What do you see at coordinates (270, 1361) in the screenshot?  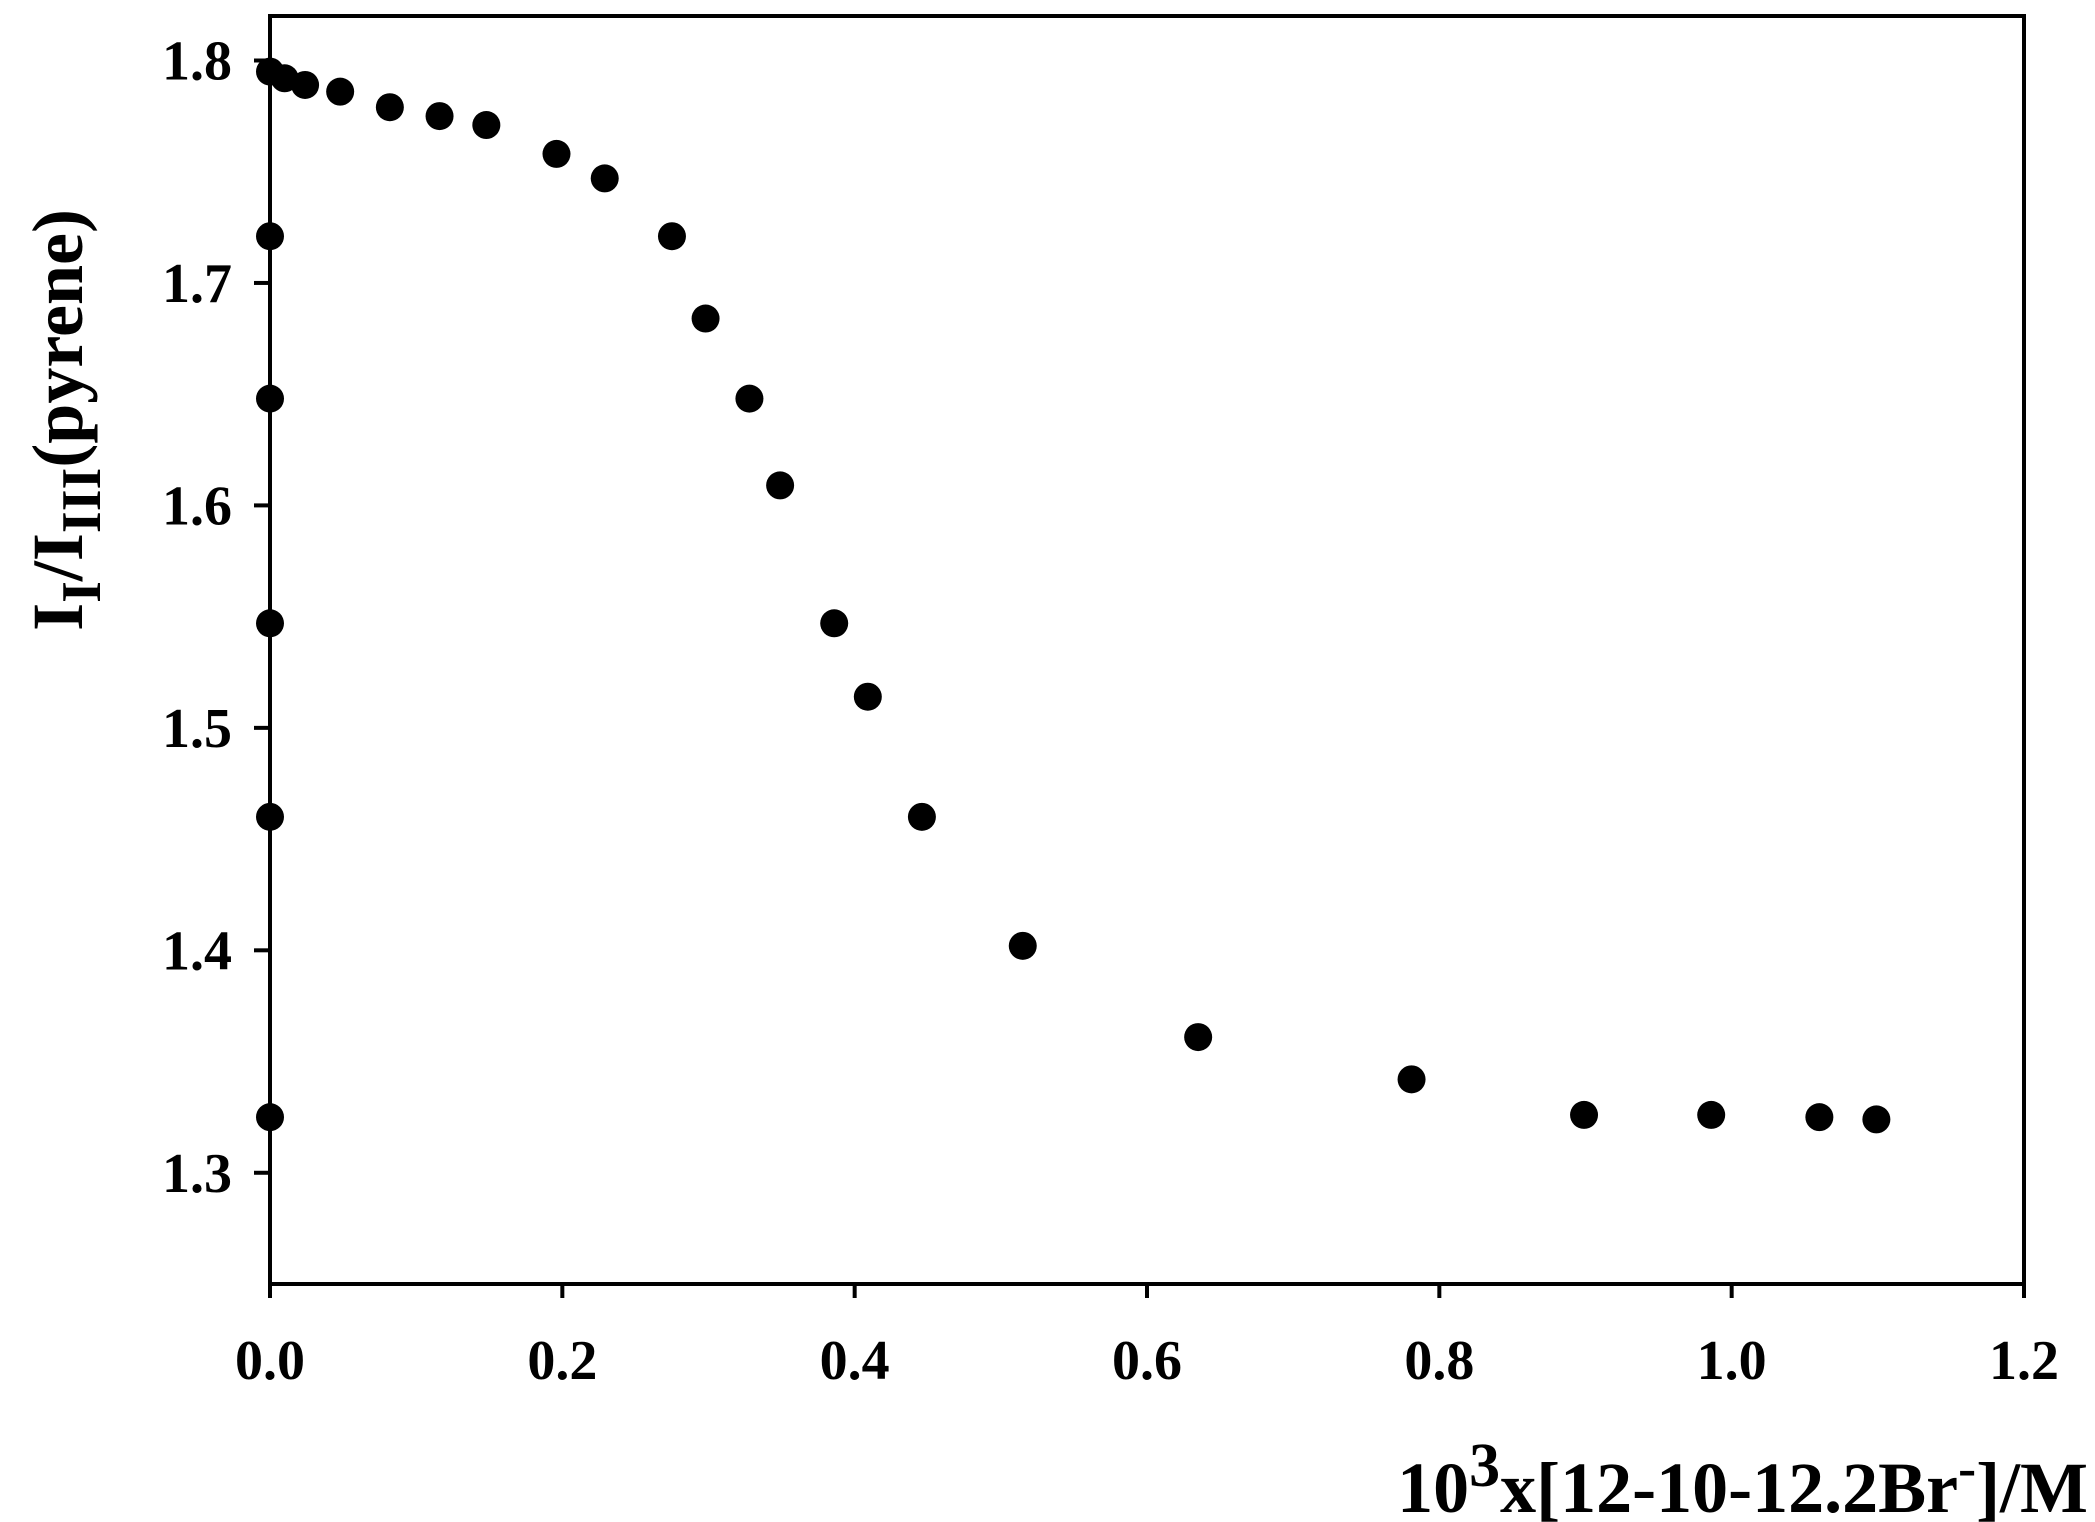 I see `x-tick-label: 0.0` at bounding box center [270, 1361].